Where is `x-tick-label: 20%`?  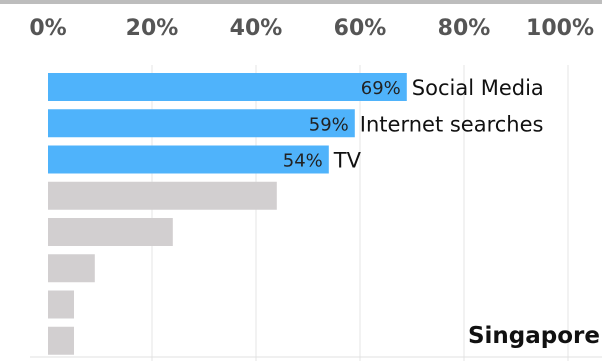
x-tick-label: 20% is located at coordinates (152, 28).